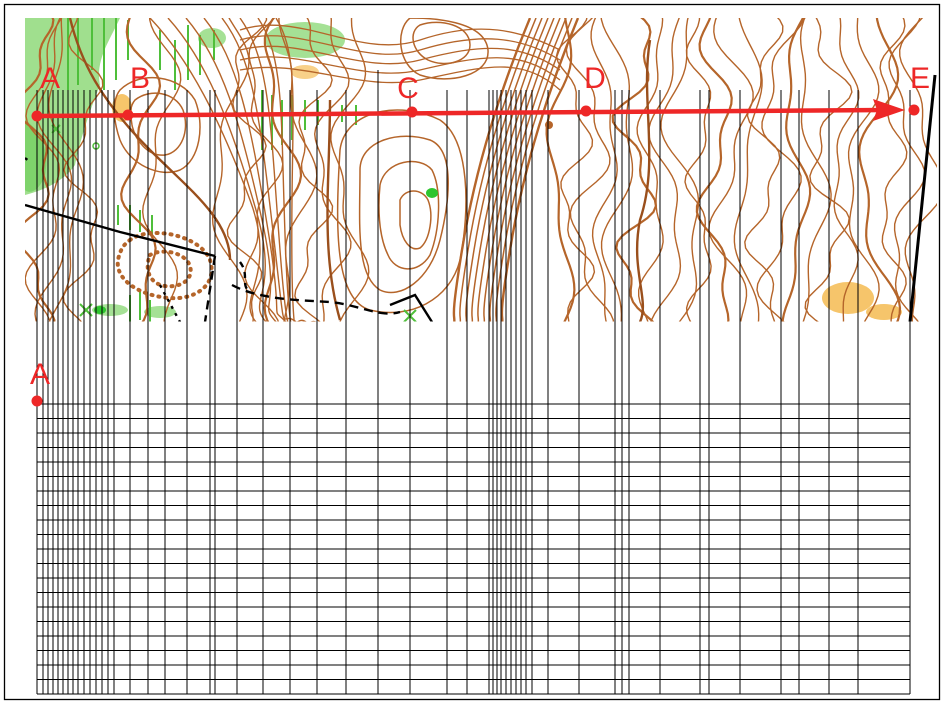  What do you see at coordinates (140, 78) in the screenshot?
I see `route-point-label: B` at bounding box center [140, 78].